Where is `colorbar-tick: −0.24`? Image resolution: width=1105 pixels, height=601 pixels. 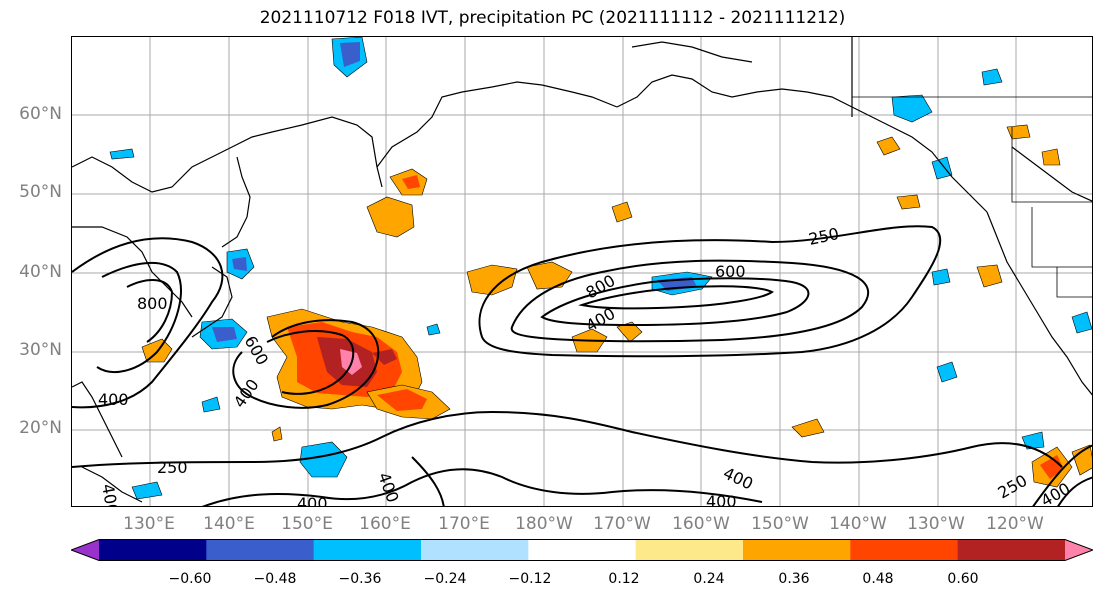
colorbar-tick: −0.24 is located at coordinates (445, 579).